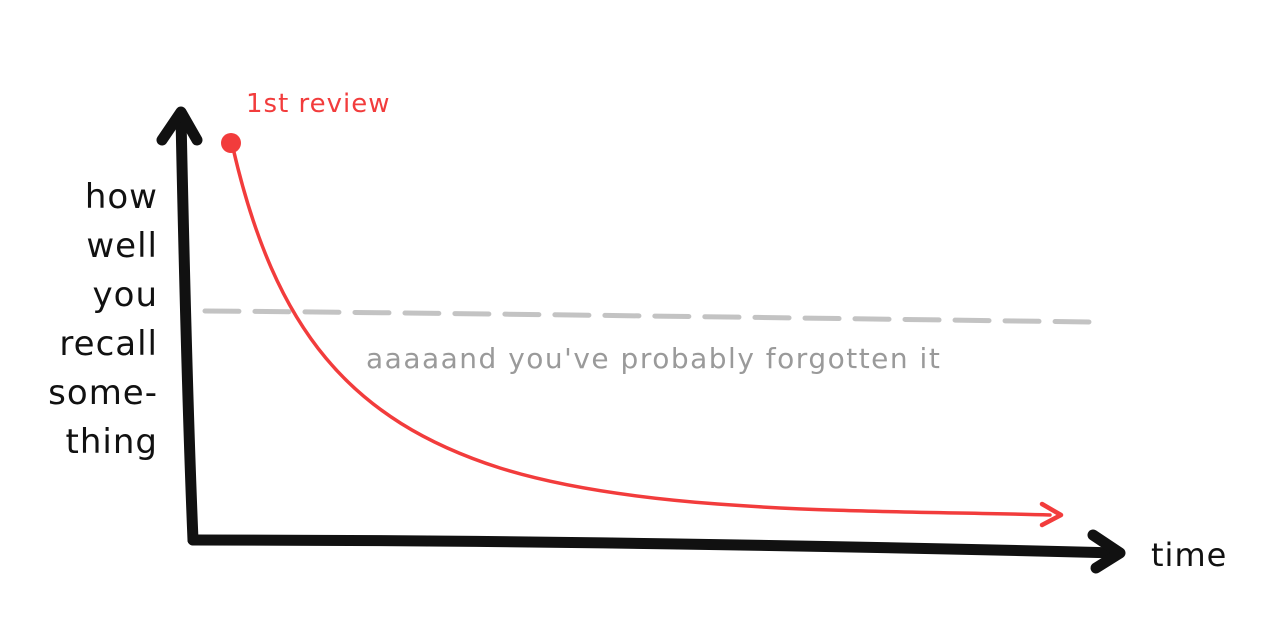 Image resolution: width=1280 pixels, height=640 pixels. What do you see at coordinates (187, 329) in the screenshot?
I see `y-axis-line` at bounding box center [187, 329].